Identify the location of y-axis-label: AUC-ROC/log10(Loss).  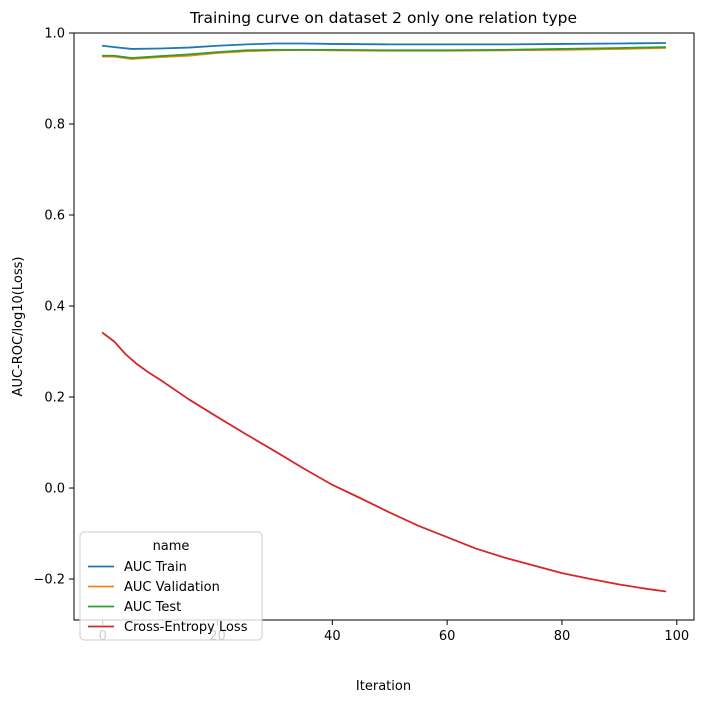
(18, 327).